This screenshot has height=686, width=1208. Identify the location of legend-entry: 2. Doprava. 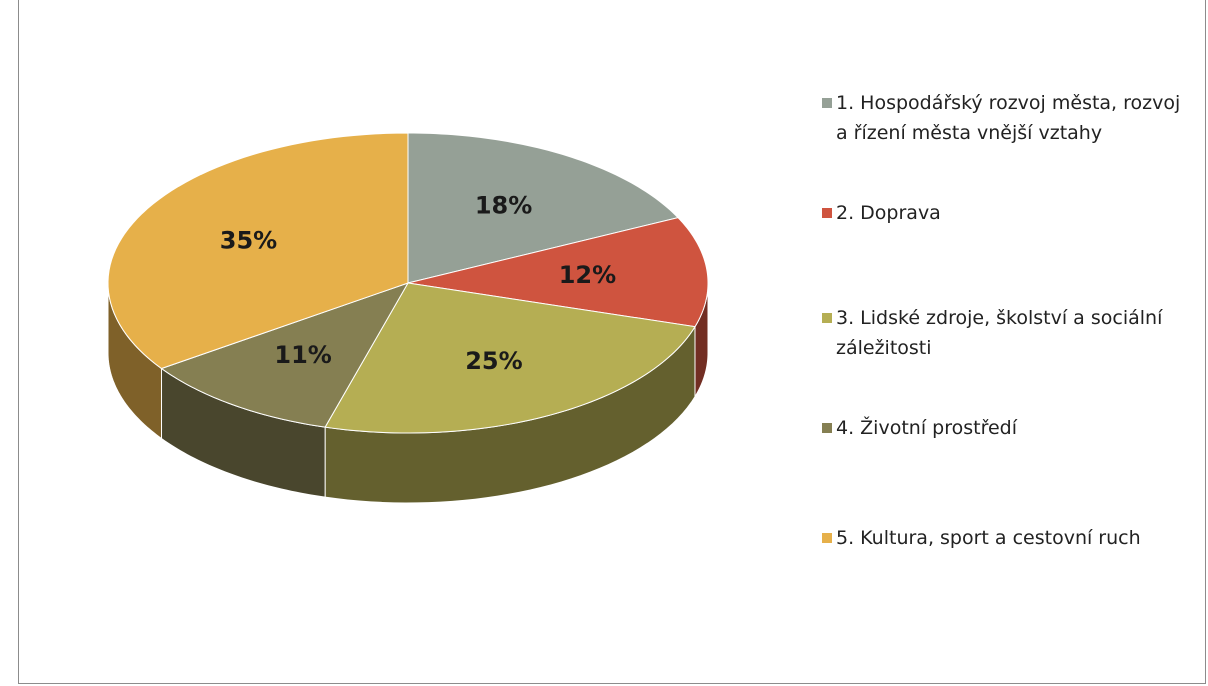
(1002, 213).